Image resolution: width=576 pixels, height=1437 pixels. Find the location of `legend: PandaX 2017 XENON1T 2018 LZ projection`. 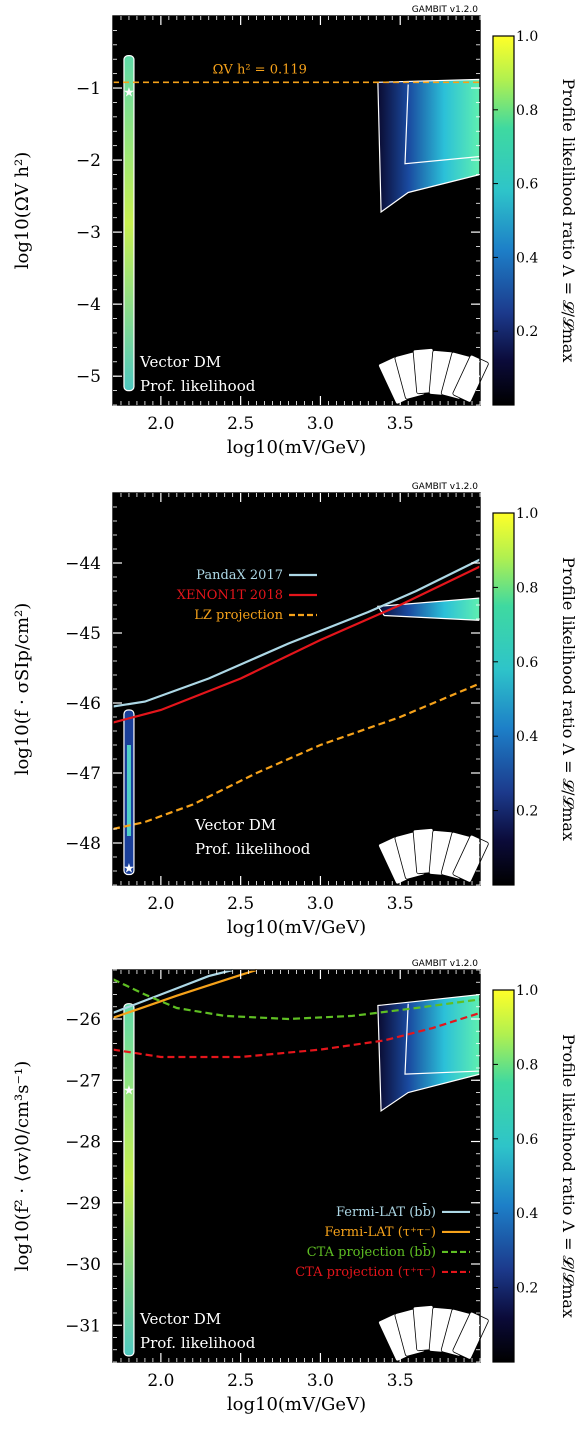

legend: PandaX 2017 XENON1T 2018 LZ projection is located at coordinates (247, 595).